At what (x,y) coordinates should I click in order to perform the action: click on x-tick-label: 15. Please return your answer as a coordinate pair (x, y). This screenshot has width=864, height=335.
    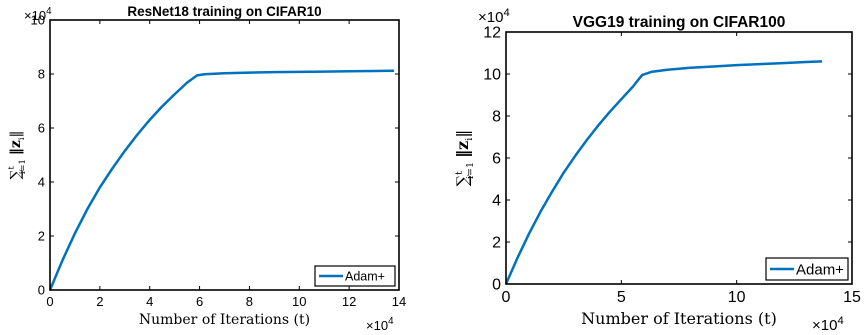
    Looking at the image, I should click on (852, 297).